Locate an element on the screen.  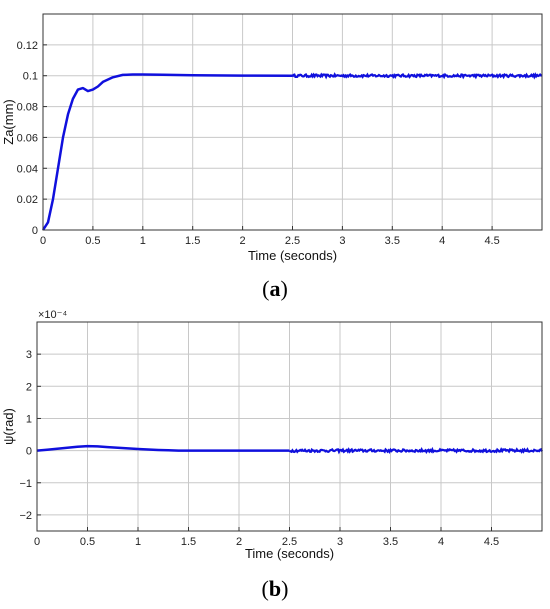
y-ticks-a: 0 0.02 0.04 0.06 0.08 0.1 0.12 is located at coordinates (32, 138).